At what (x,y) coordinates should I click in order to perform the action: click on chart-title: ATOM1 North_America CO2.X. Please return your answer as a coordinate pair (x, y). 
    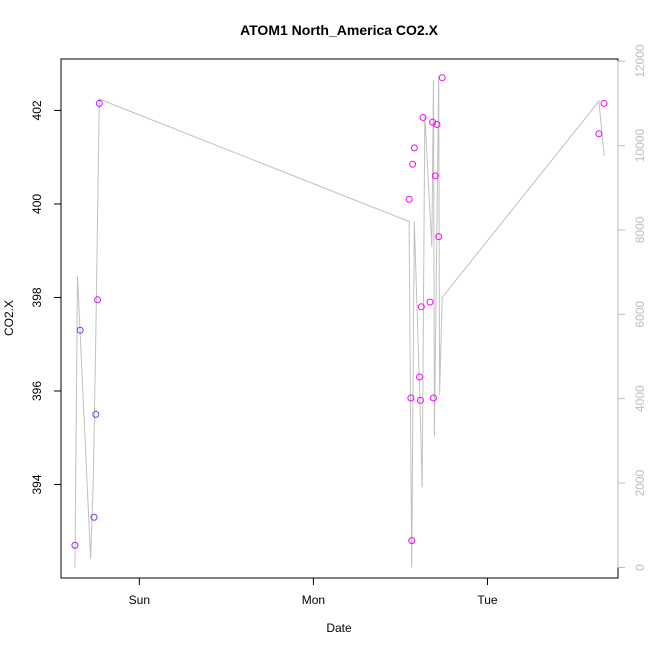
    Looking at the image, I should click on (339, 30).